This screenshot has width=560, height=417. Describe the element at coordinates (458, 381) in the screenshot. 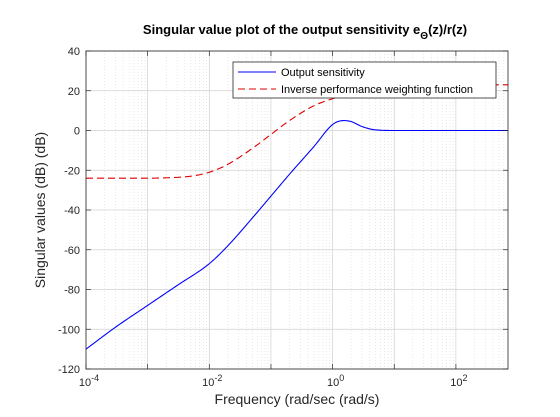

I see `x-tick-label: 10²` at that location.